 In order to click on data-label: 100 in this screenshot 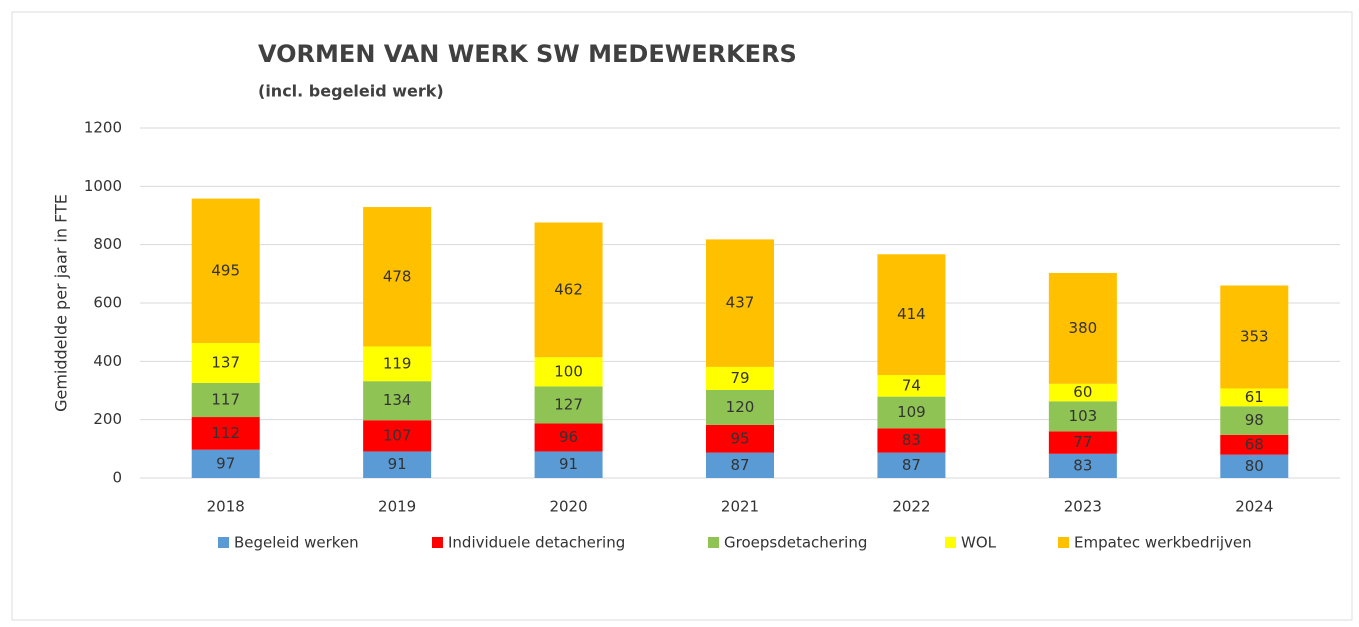, I will do `click(568, 371)`.